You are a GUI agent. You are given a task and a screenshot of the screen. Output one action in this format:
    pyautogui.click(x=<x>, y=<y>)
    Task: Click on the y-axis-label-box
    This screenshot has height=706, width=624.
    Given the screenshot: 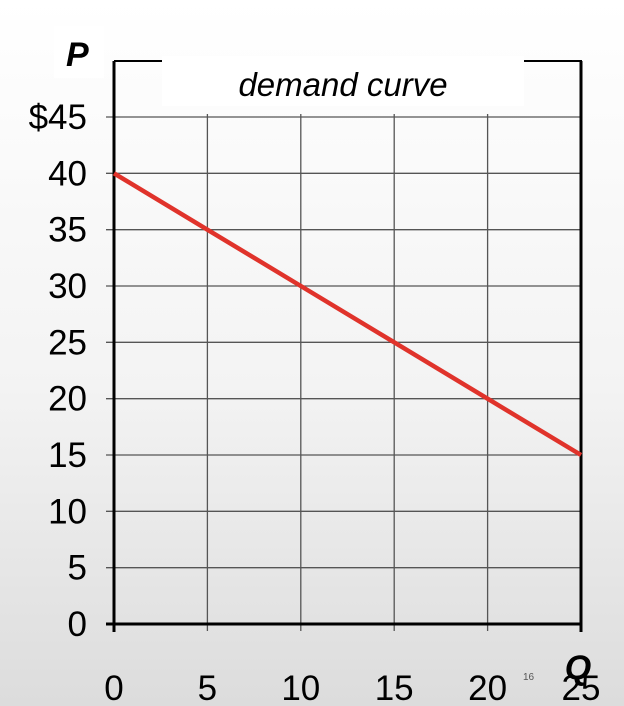 What is the action you would take?
    pyautogui.click(x=79, y=52)
    